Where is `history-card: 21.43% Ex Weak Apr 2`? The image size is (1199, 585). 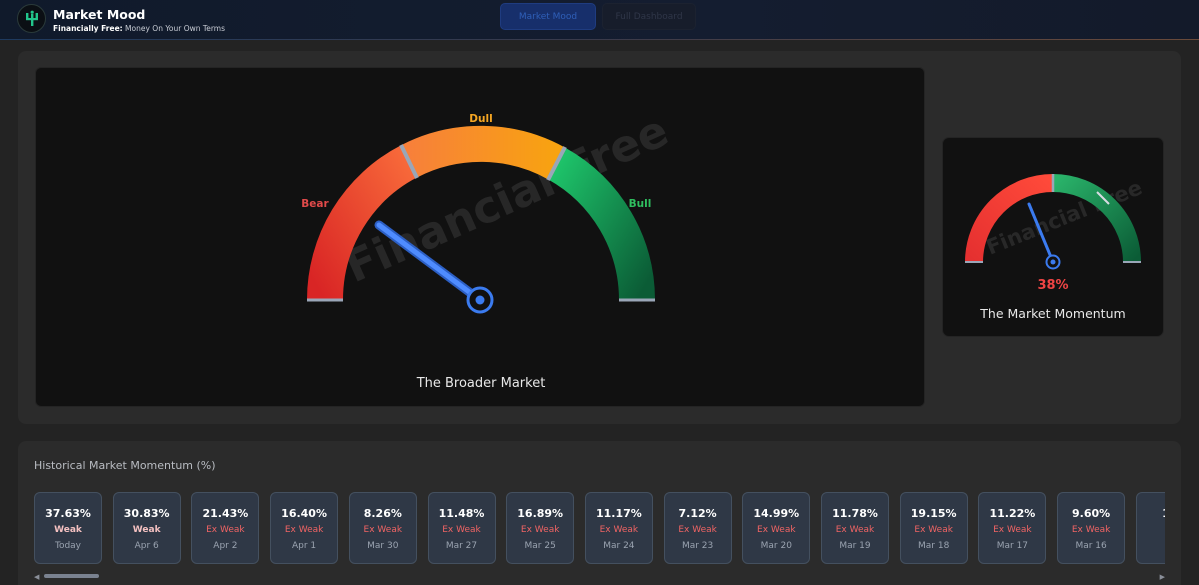 history-card: 21.43% Ex Weak Apr 2 is located at coordinates (225, 528).